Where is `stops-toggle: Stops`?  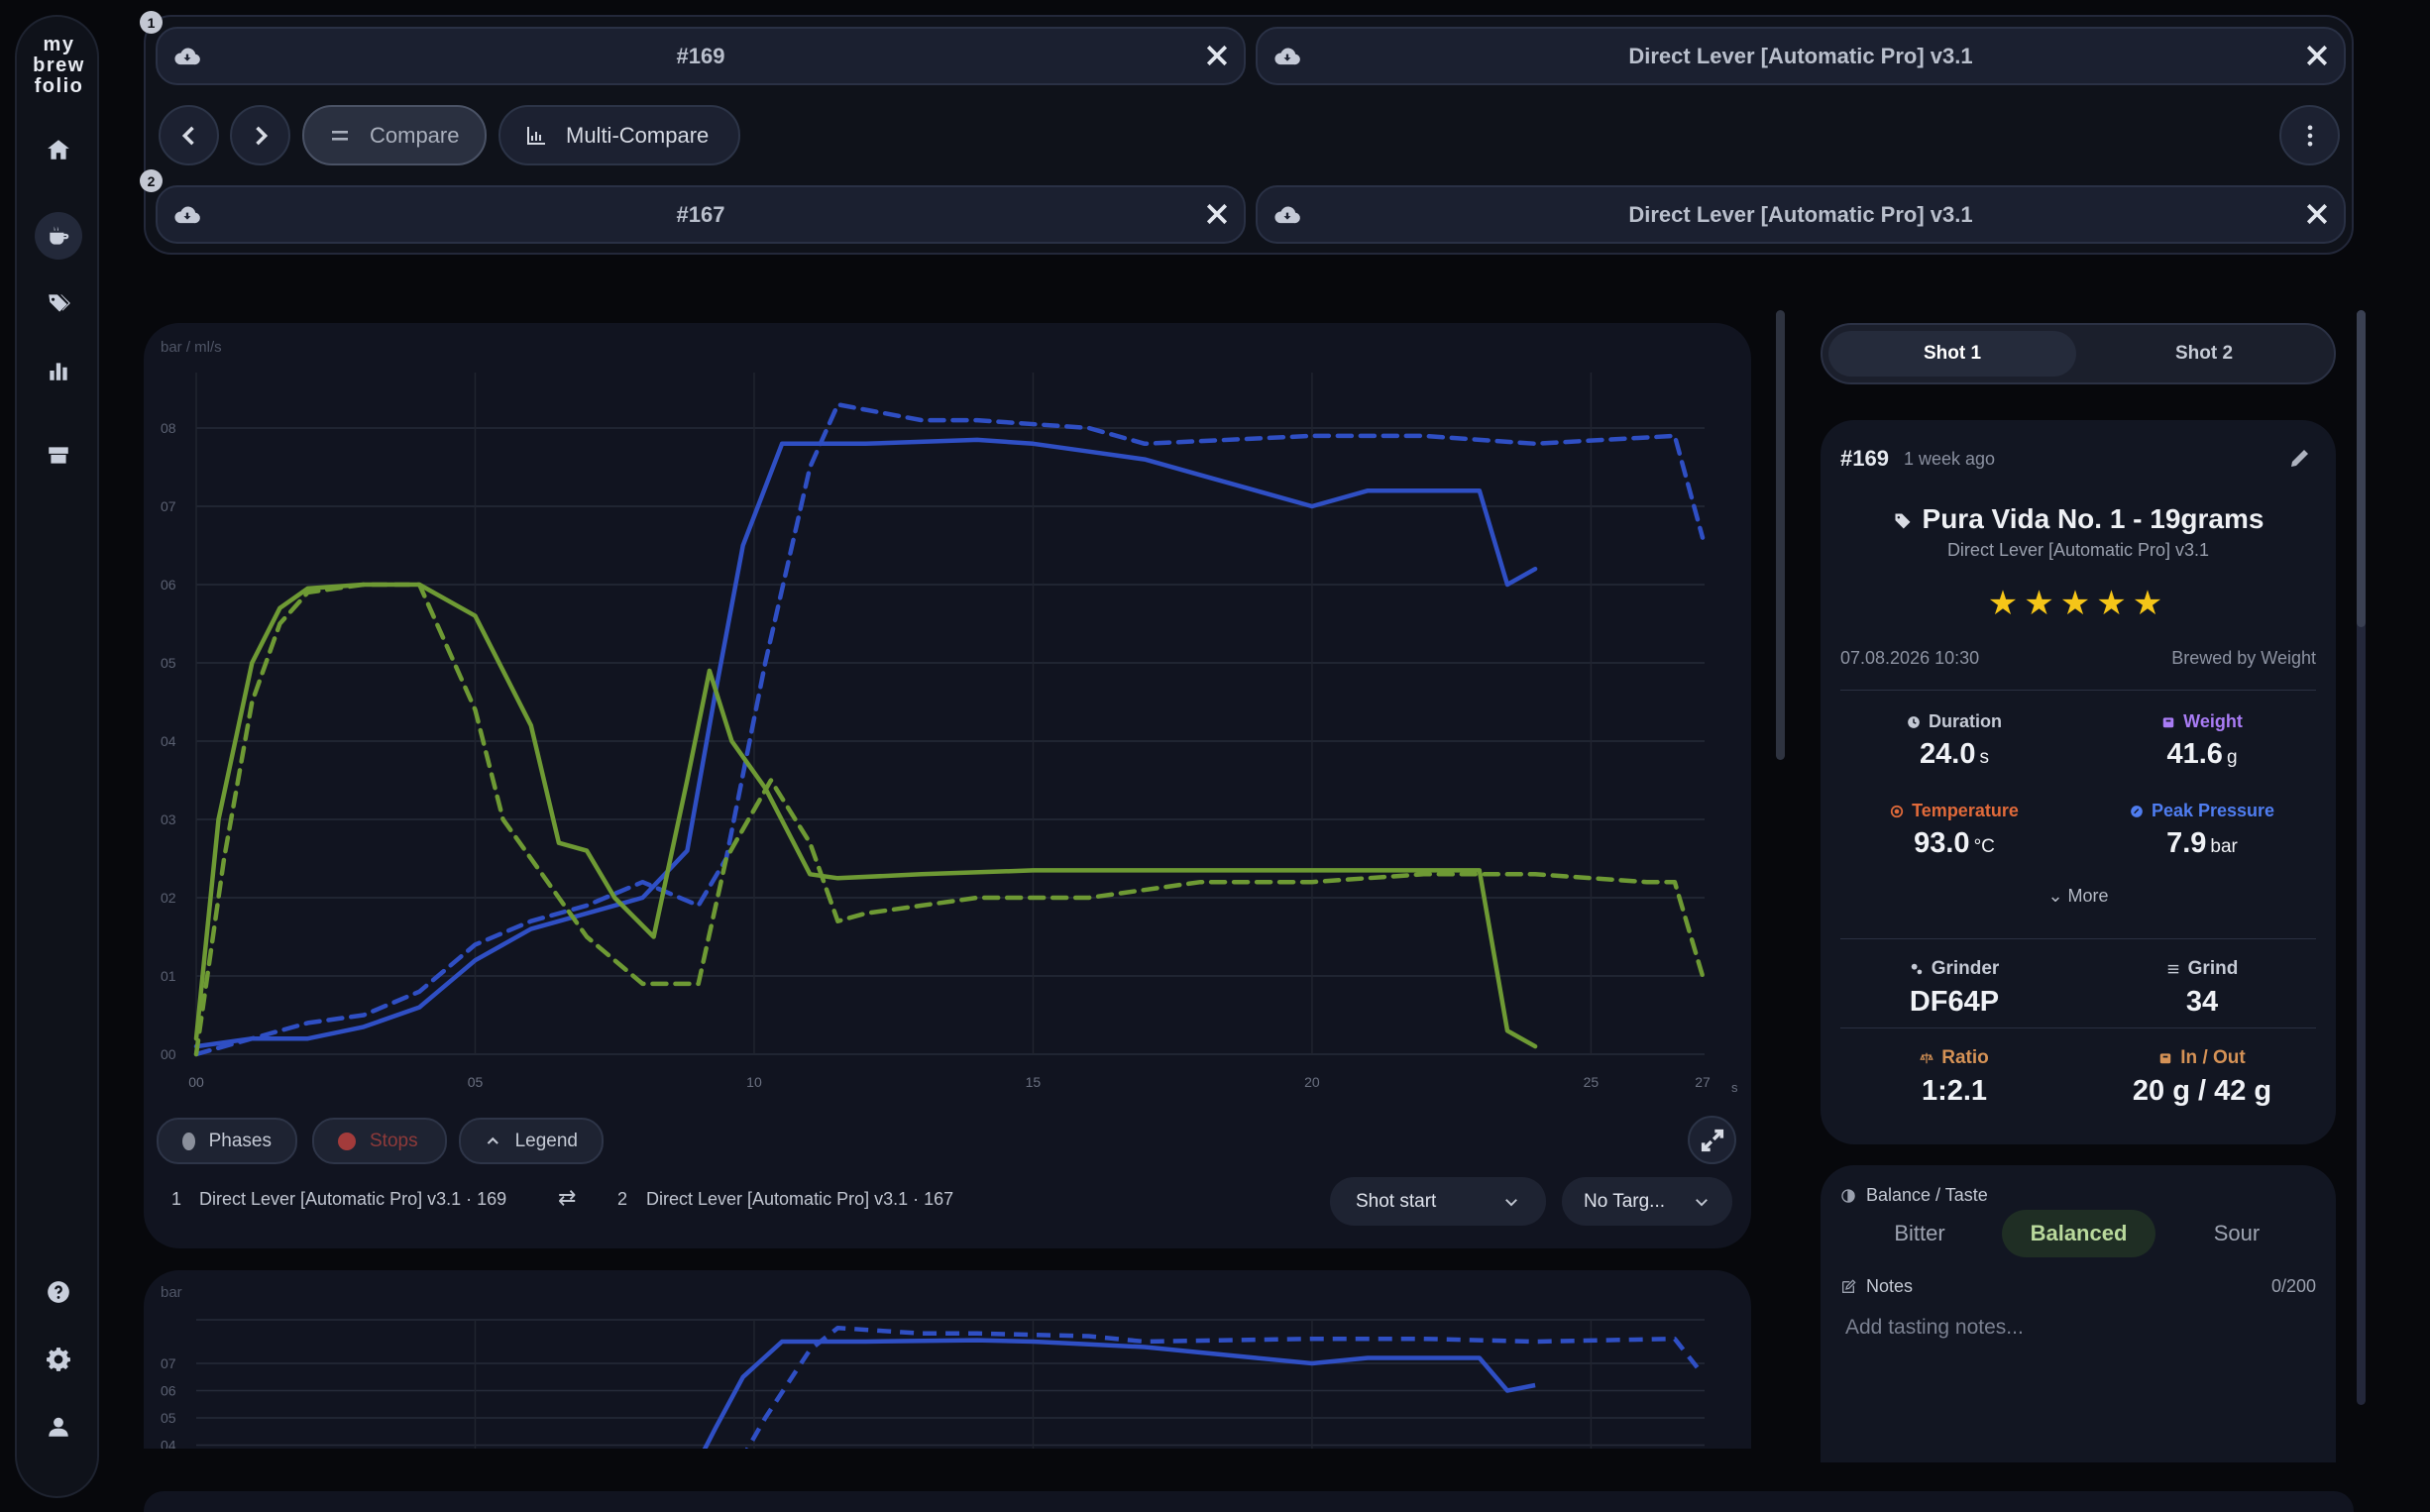
stops-toggle: Stops is located at coordinates (379, 1141).